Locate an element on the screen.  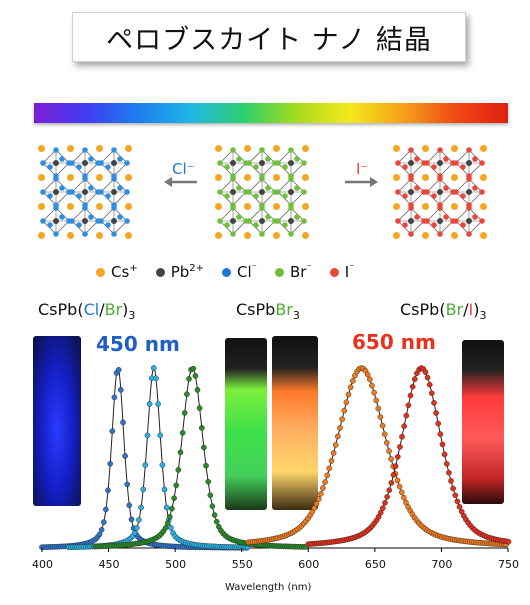
arrow-left-head is located at coordinates (168, 182).